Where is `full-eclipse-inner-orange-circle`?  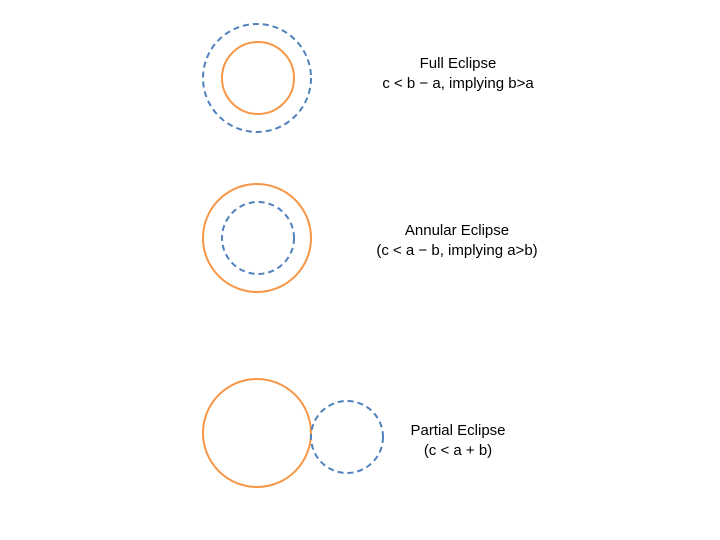 full-eclipse-inner-orange-circle is located at coordinates (258, 78).